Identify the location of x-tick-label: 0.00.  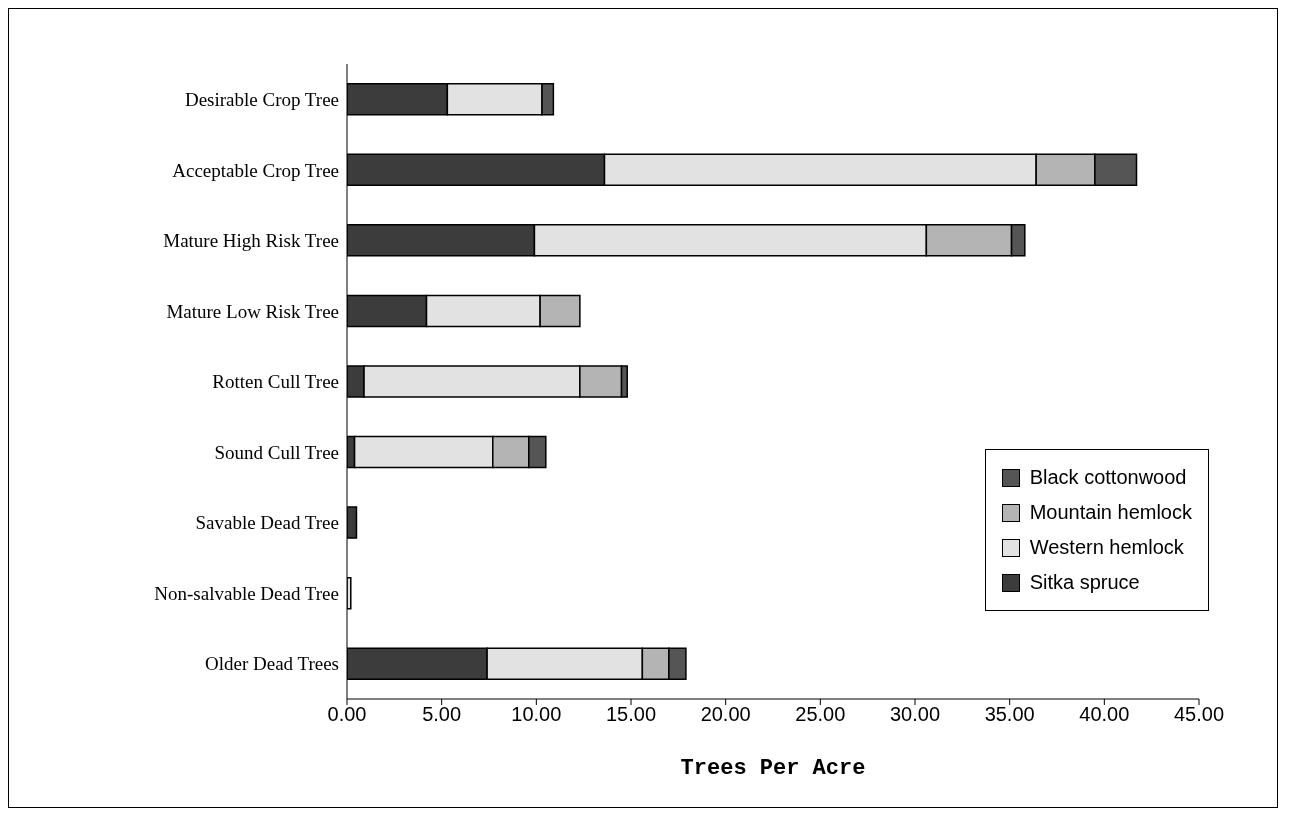
(347, 714).